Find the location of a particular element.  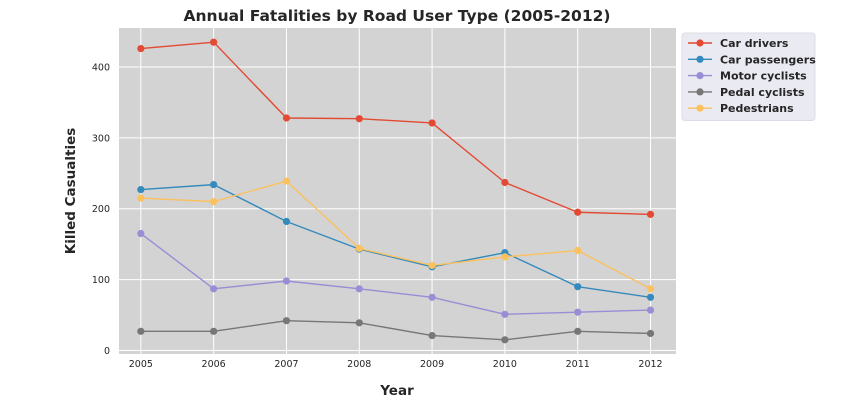

series-motor-cyclists is located at coordinates (396, 273).